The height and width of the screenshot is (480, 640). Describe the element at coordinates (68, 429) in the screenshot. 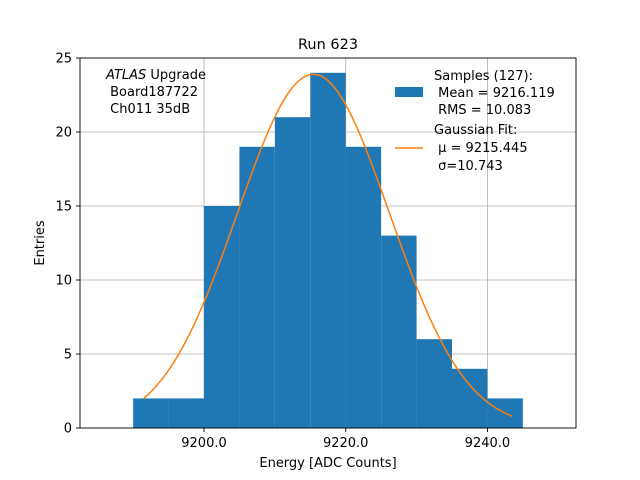

I see `y-tick-label-0: 0` at that location.